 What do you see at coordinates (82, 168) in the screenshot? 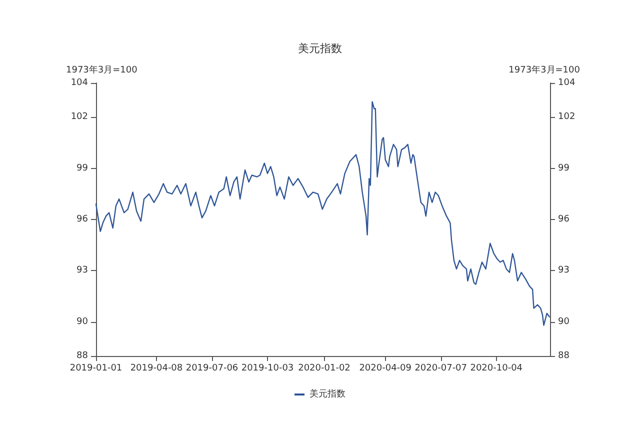
I see `y-tick-label: 99` at bounding box center [82, 168].